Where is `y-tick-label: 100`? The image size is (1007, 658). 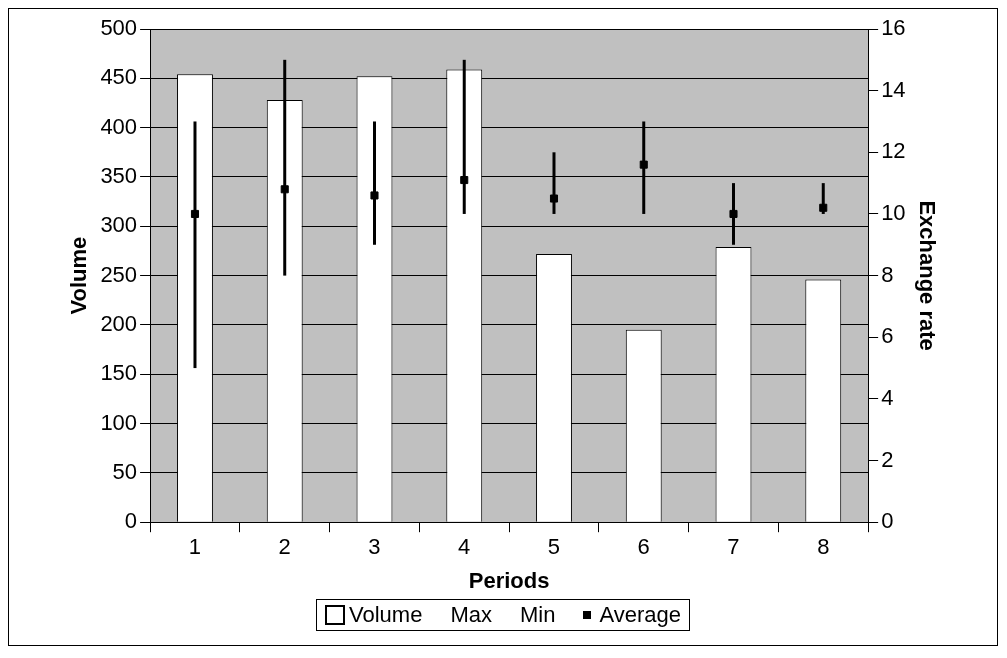 y-tick-label: 100 is located at coordinates (119, 422).